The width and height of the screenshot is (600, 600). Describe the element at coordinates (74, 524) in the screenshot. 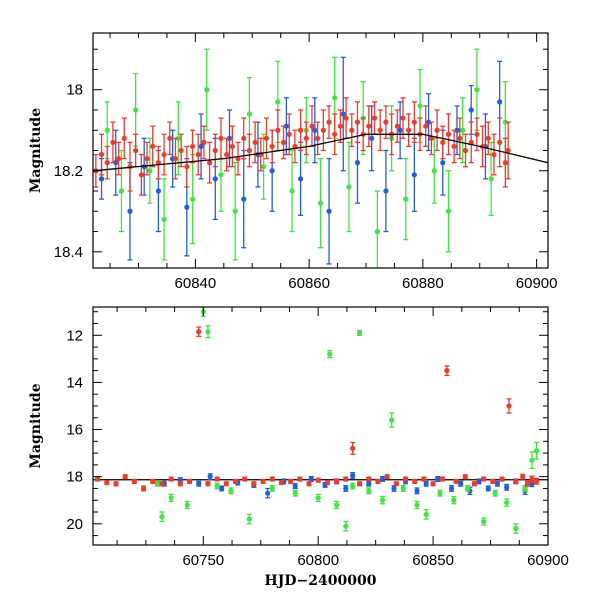

I see `y-tick-label: 20` at that location.